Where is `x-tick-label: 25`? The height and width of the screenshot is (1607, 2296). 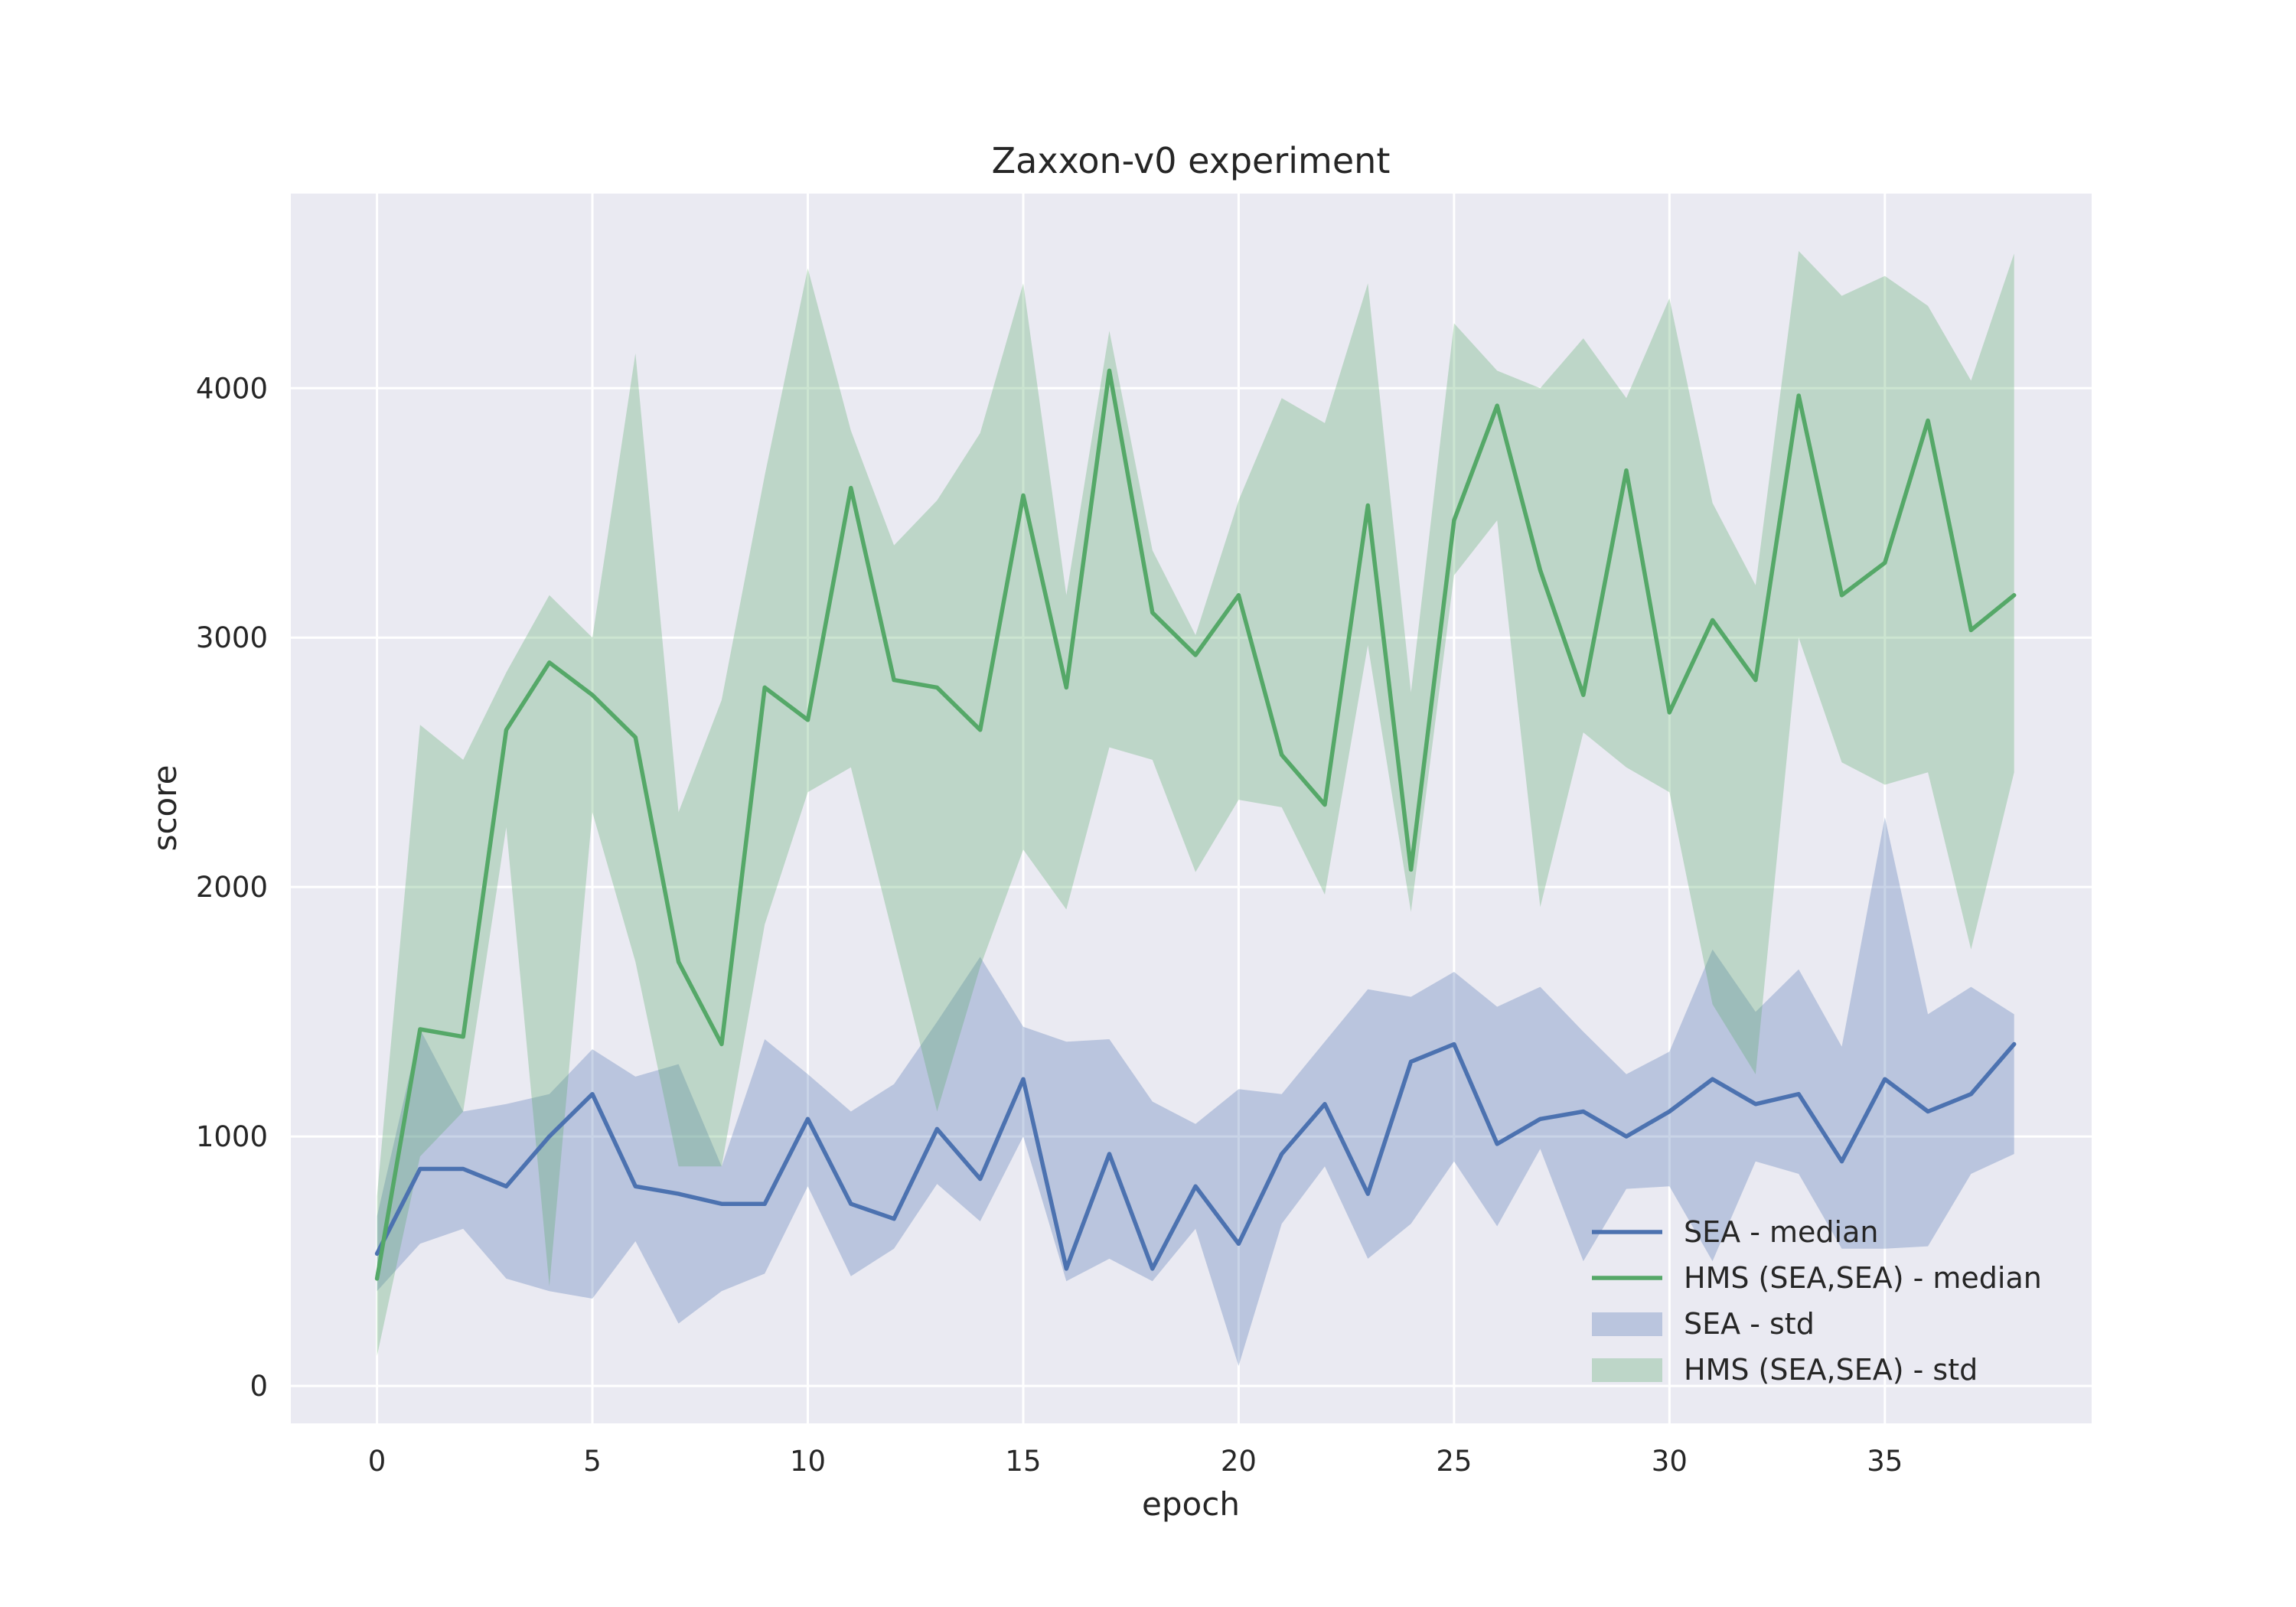
x-tick-label: 25 is located at coordinates (1454, 1461).